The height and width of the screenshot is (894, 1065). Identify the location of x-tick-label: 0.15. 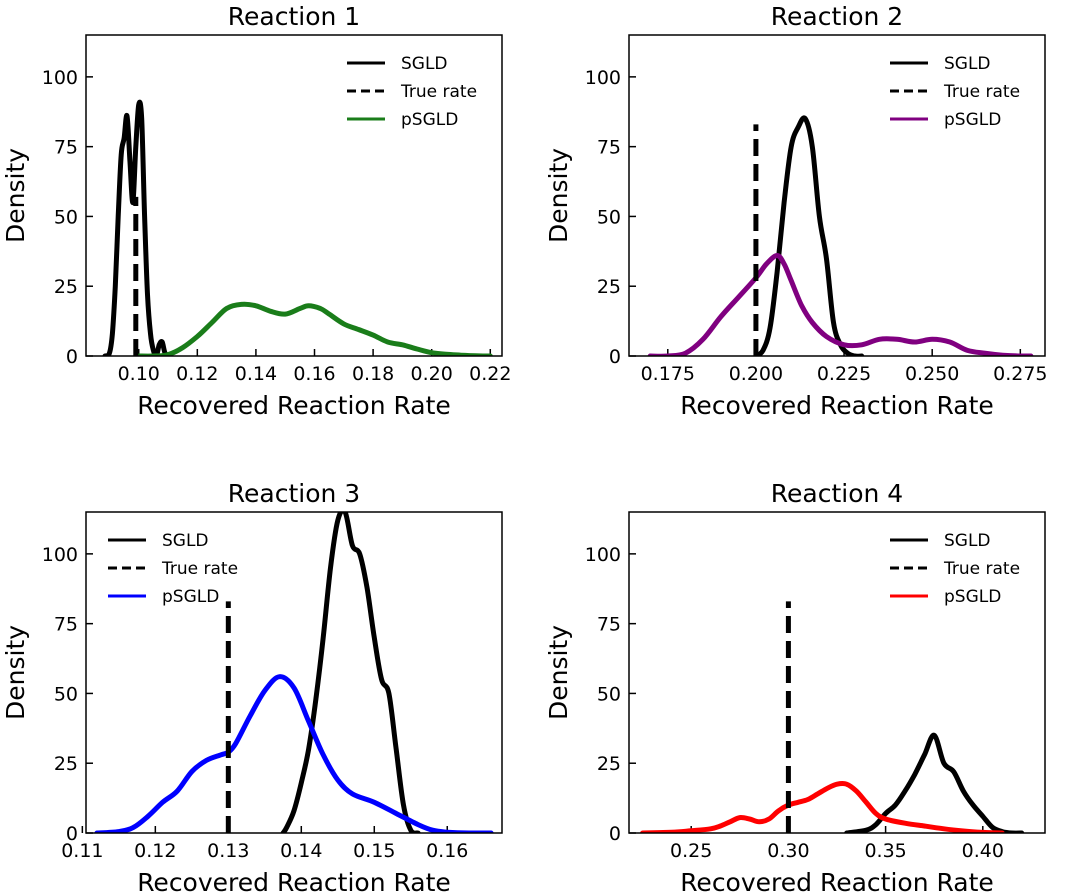
(374, 851).